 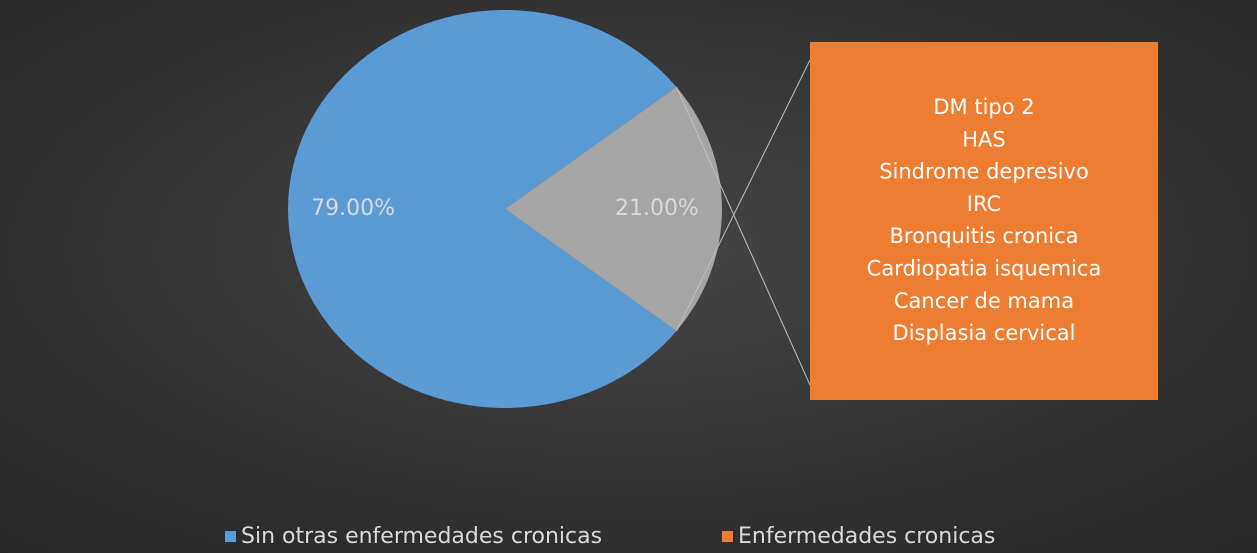 What do you see at coordinates (983, 107) in the screenshot?
I see `breakdown-item: DM tipo 2` at bounding box center [983, 107].